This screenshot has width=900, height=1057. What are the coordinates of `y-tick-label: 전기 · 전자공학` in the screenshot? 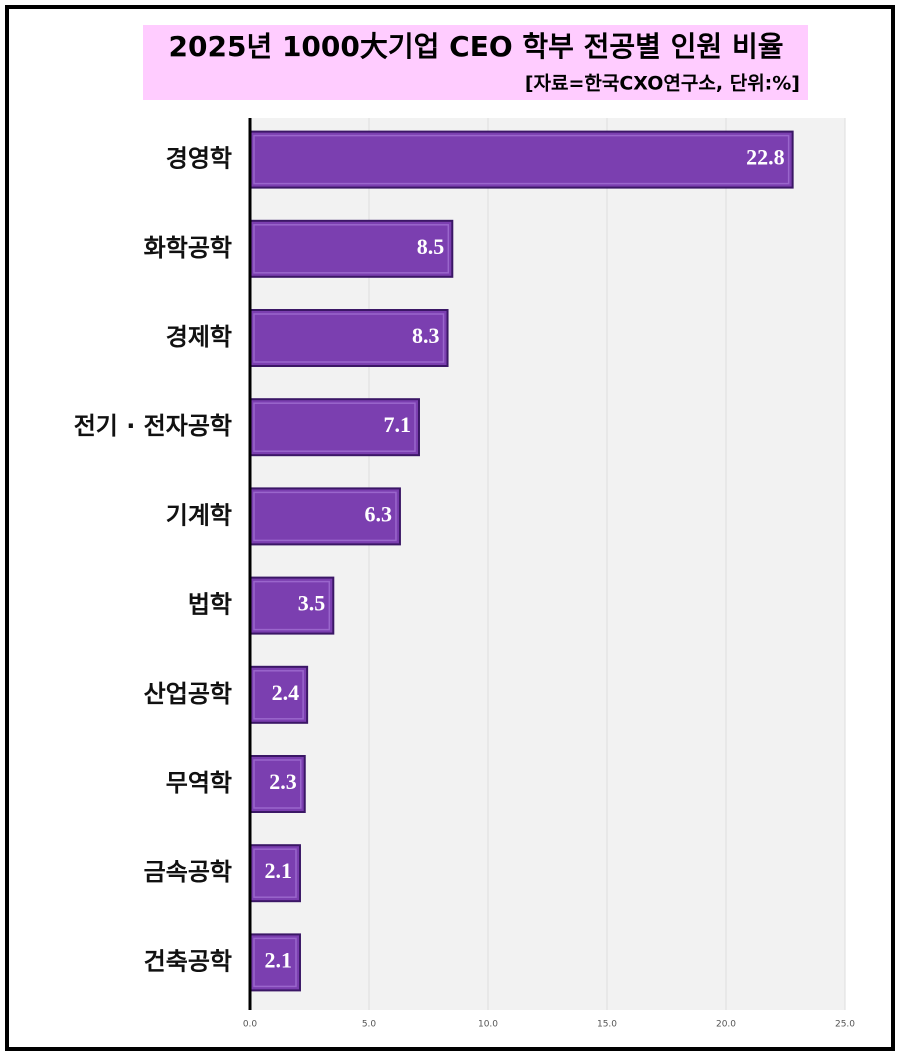 It's located at (153, 426).